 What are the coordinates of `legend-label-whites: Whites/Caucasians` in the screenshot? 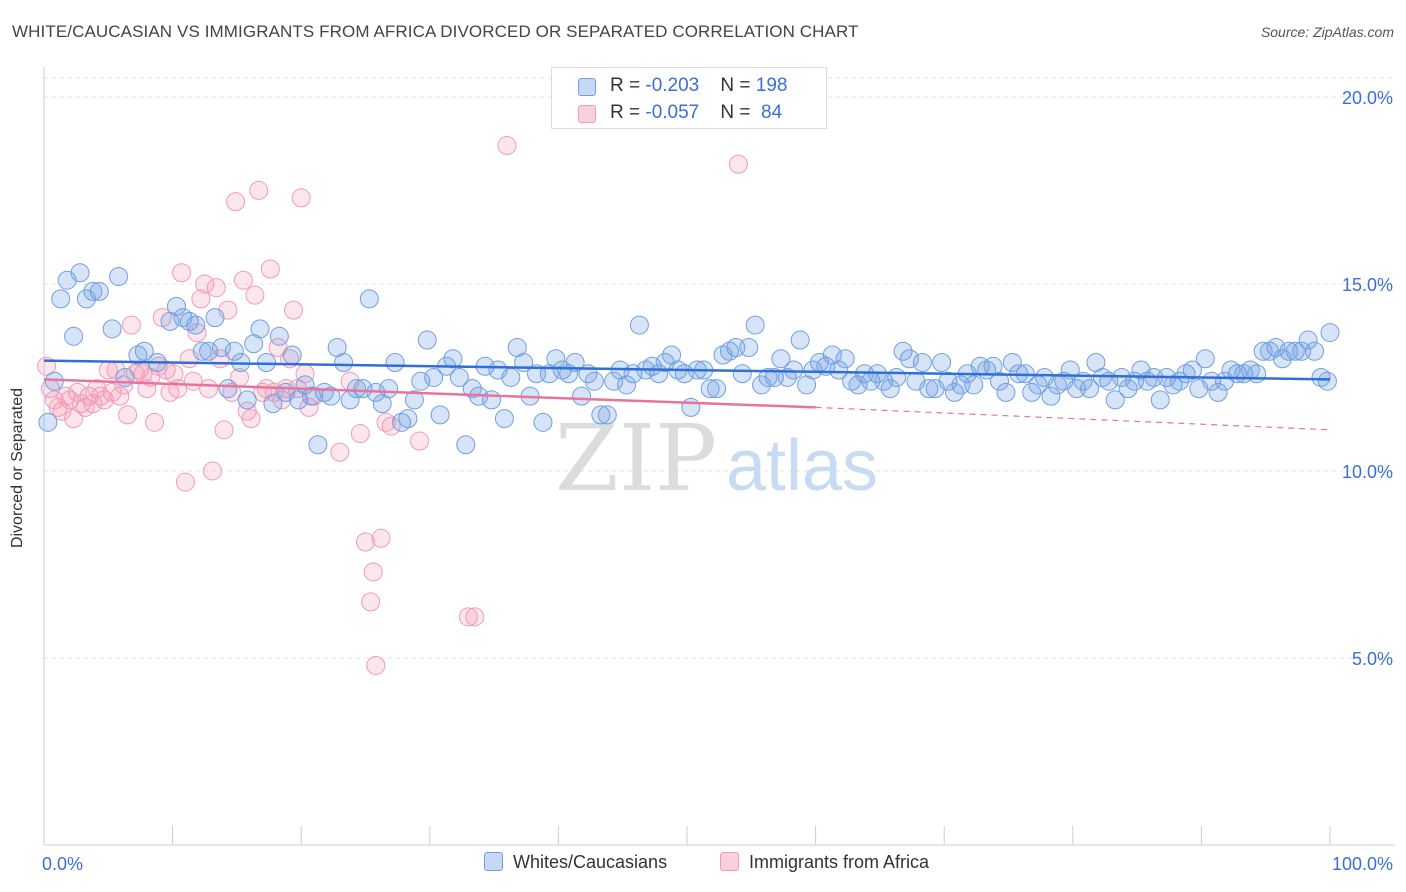 It's located at (590, 862).